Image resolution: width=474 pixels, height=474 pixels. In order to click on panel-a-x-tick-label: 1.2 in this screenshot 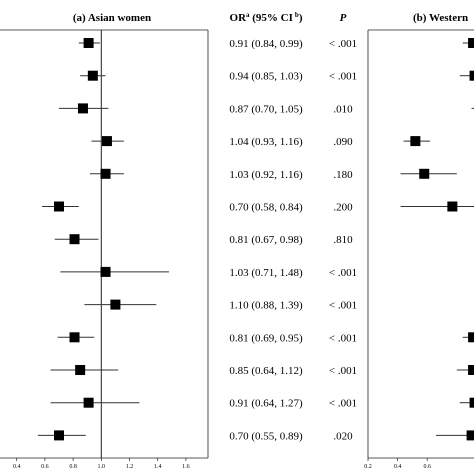, I will do `click(130, 467)`.